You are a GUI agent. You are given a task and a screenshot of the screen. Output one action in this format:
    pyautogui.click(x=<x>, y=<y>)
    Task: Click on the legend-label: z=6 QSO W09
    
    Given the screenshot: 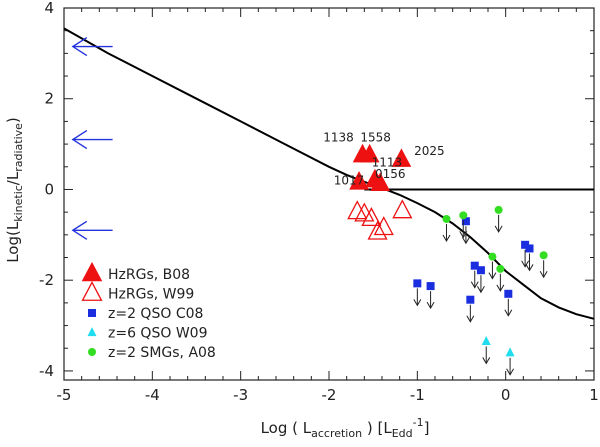 What is the action you would take?
    pyautogui.click(x=157, y=334)
    